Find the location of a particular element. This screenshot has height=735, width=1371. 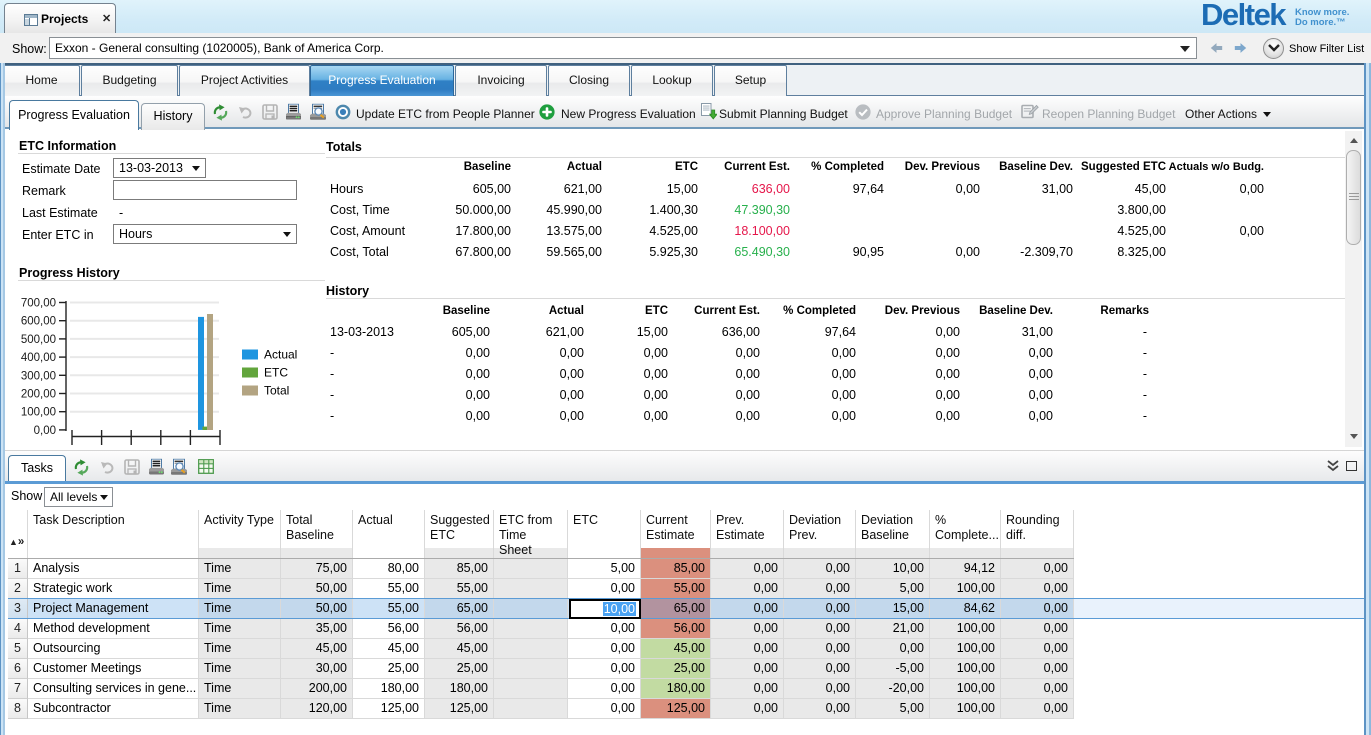

svg-text: ETC is located at coordinates (276, 373).